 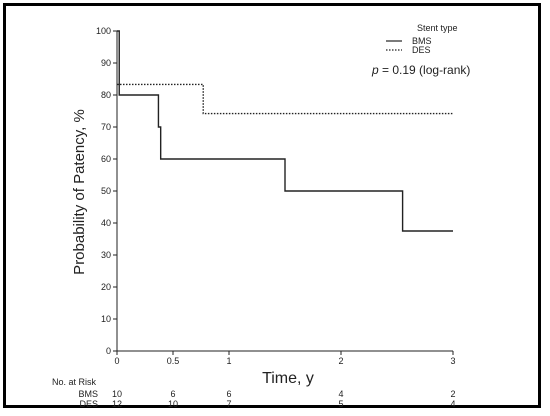 I want to click on curve-des, so click(x=285, y=99).